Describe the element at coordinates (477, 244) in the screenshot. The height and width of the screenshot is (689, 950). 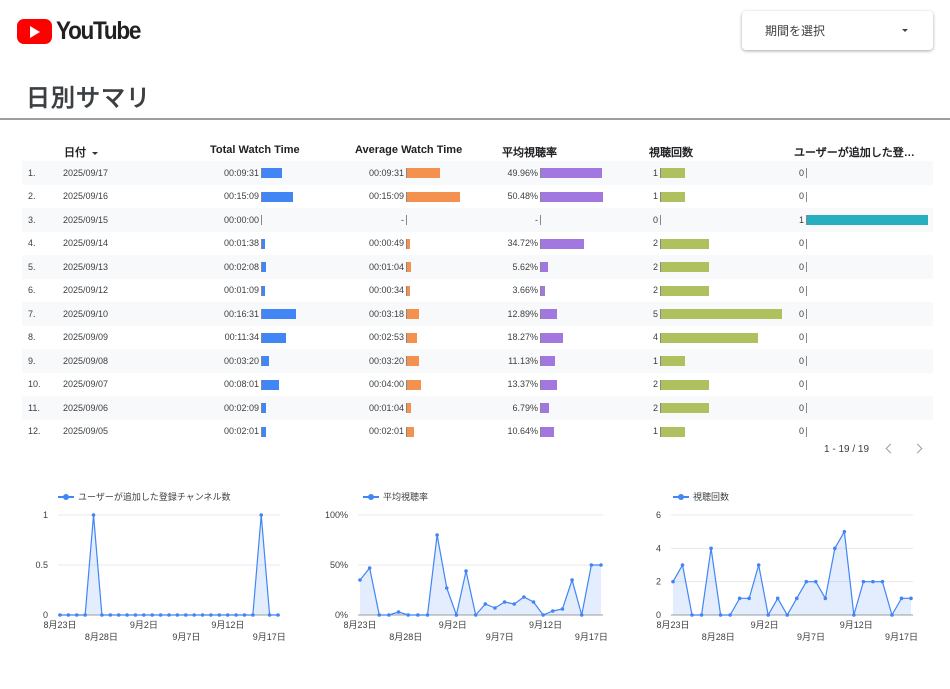
I see `table-row: 4. 2025/09/14 00:01:38 00:00:49 34.72% 2 0` at that location.